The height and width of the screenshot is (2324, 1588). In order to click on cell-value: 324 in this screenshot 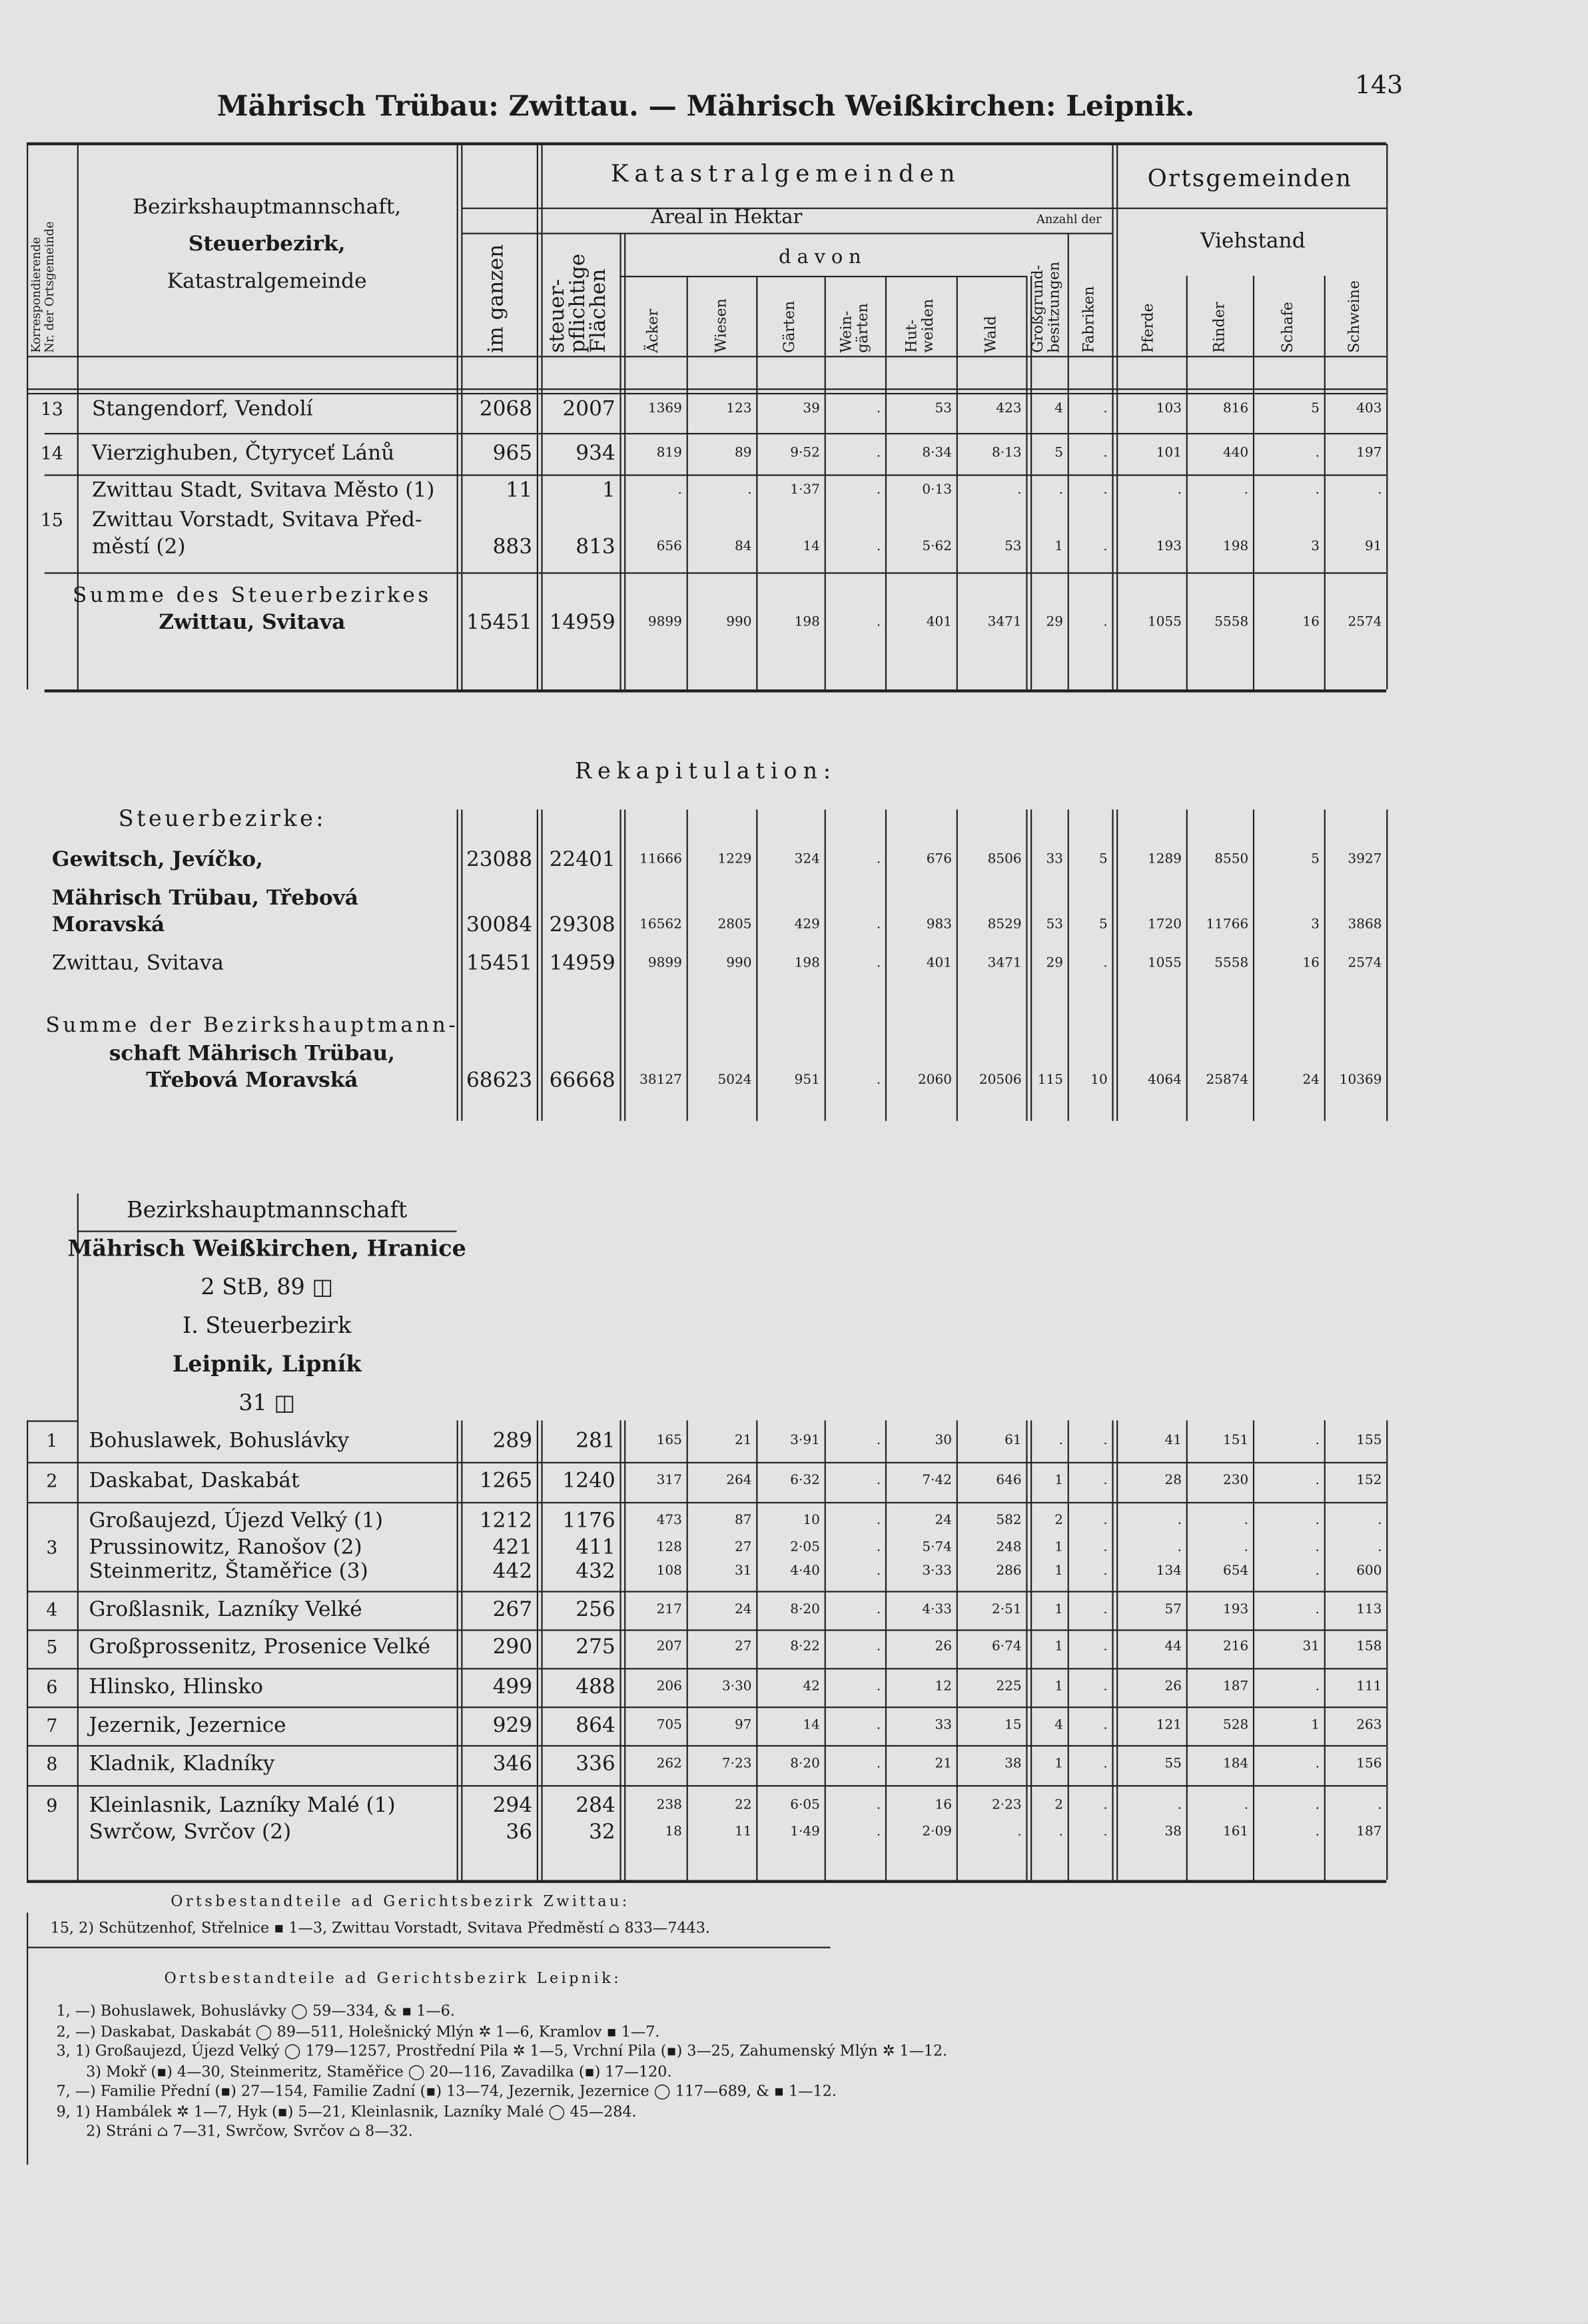, I will do `click(807, 860)`.